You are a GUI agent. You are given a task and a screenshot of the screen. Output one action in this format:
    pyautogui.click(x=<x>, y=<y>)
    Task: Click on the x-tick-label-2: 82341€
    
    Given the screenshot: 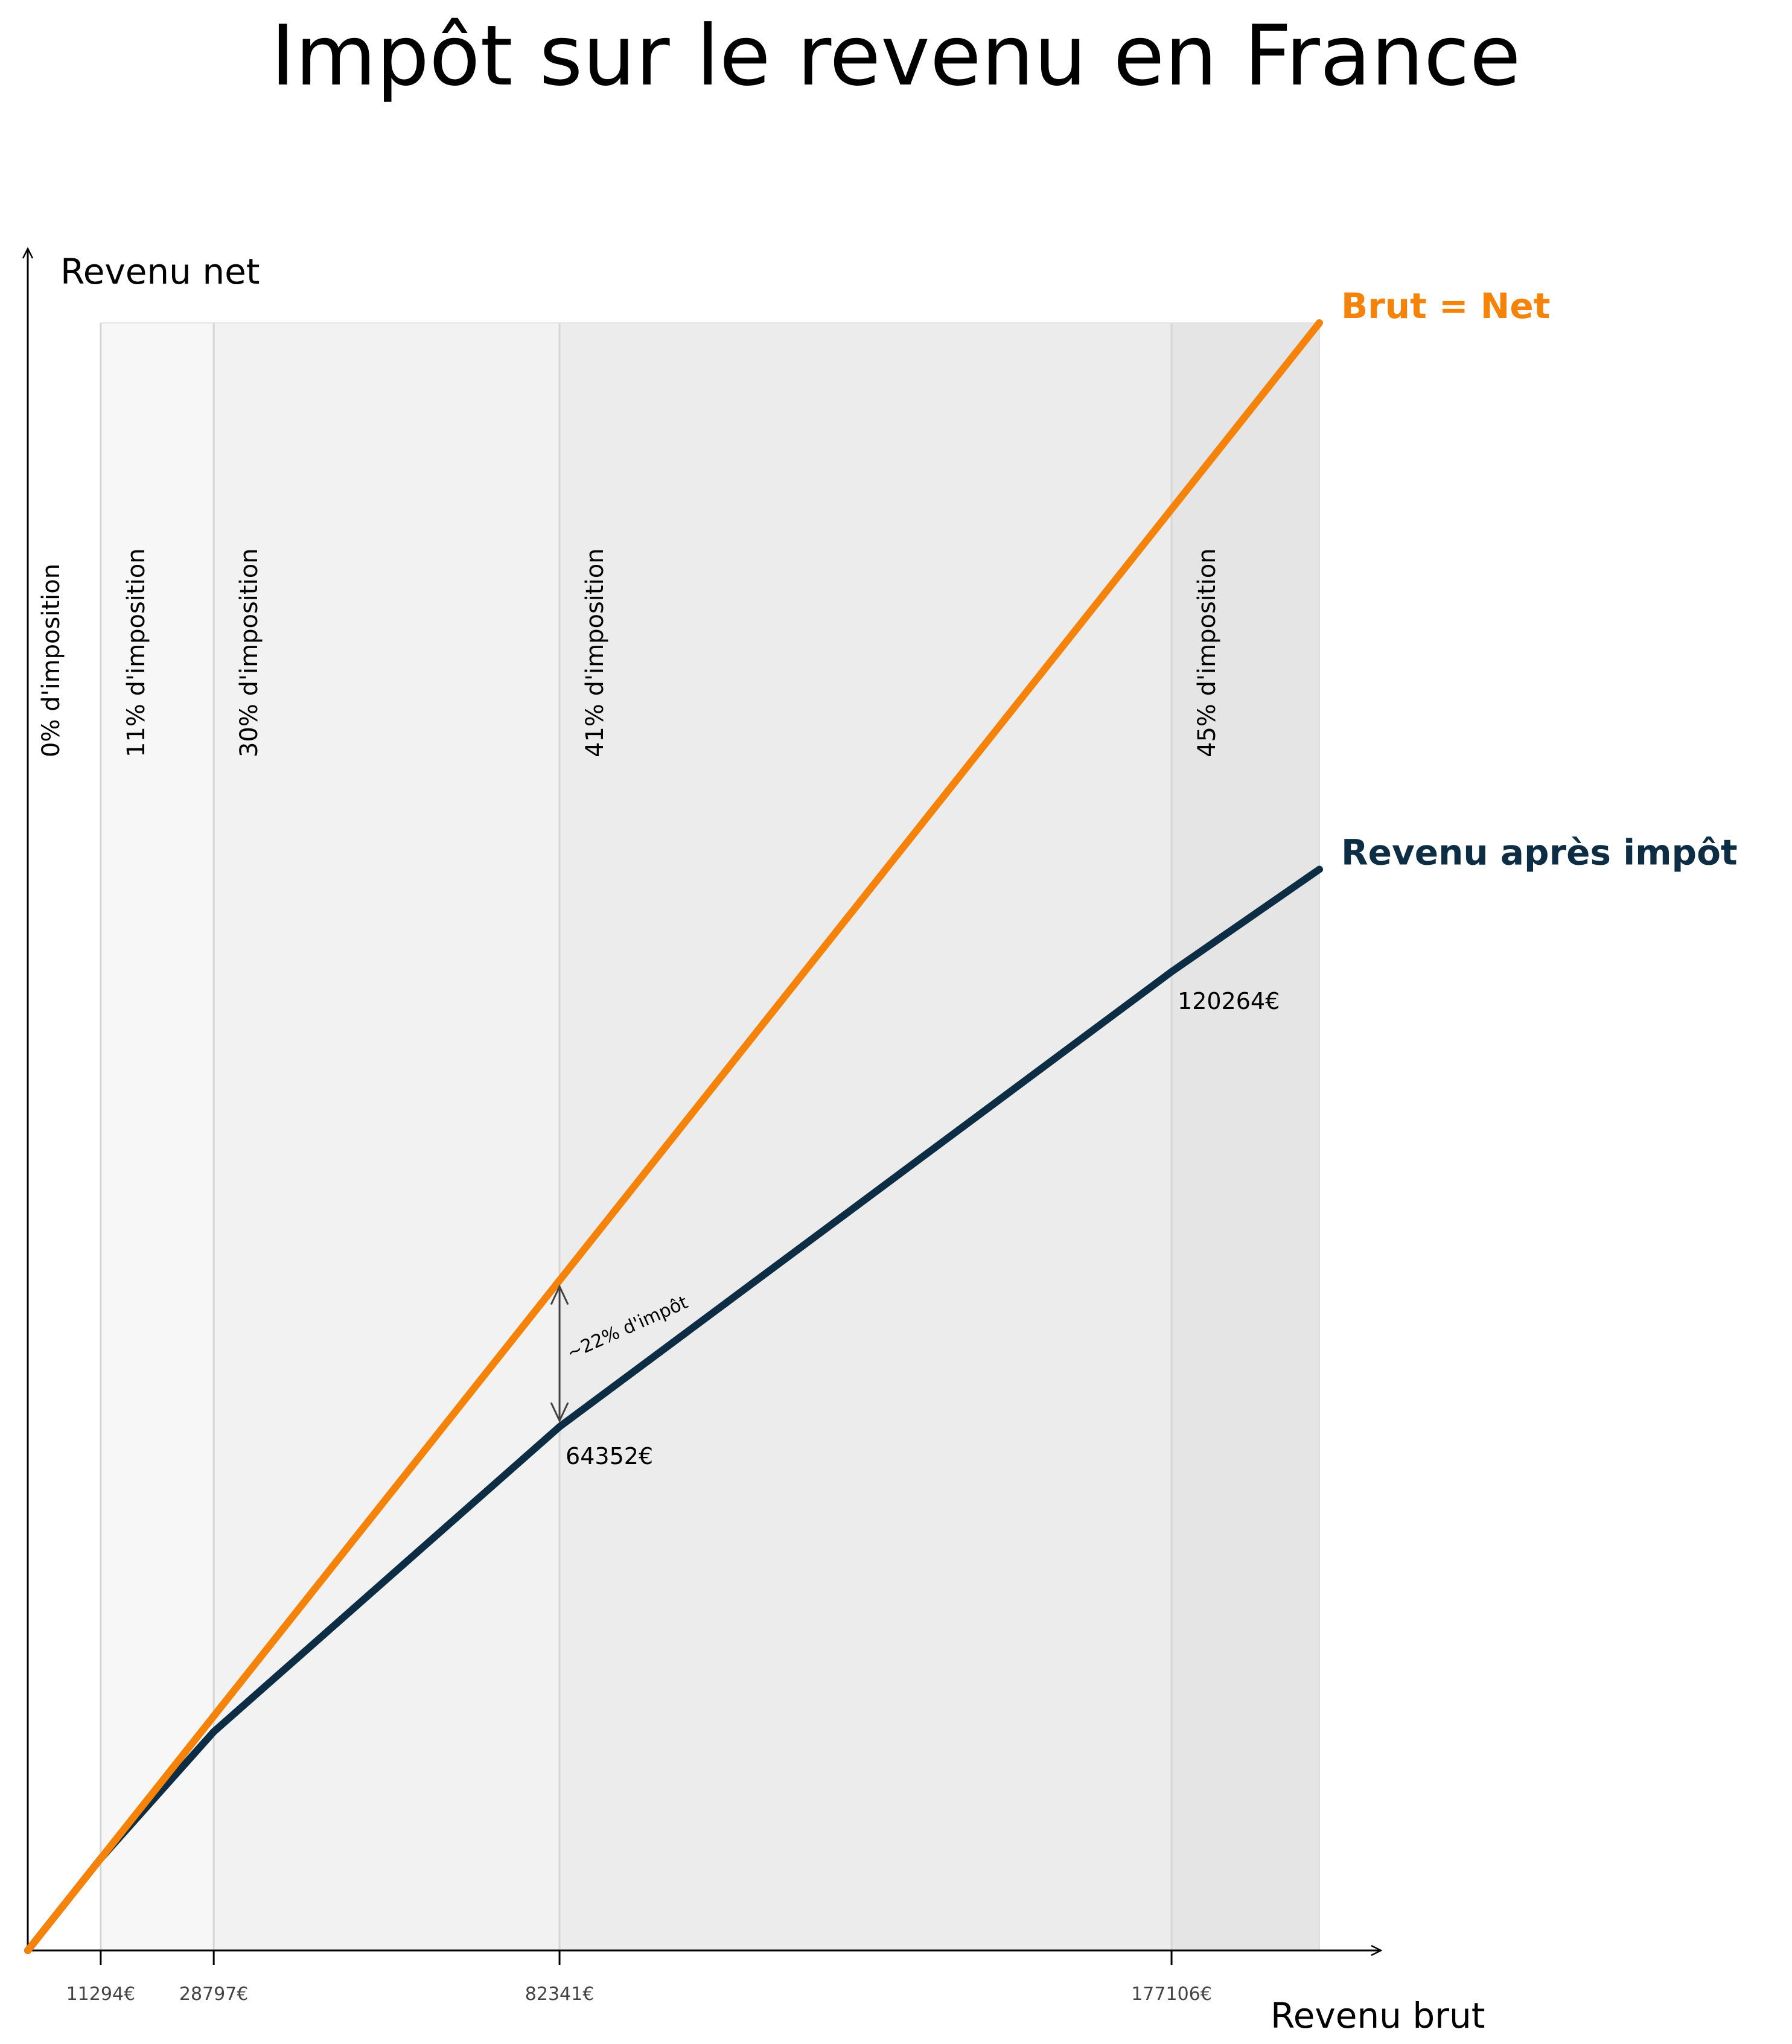 What is the action you would take?
    pyautogui.click(x=560, y=1994)
    